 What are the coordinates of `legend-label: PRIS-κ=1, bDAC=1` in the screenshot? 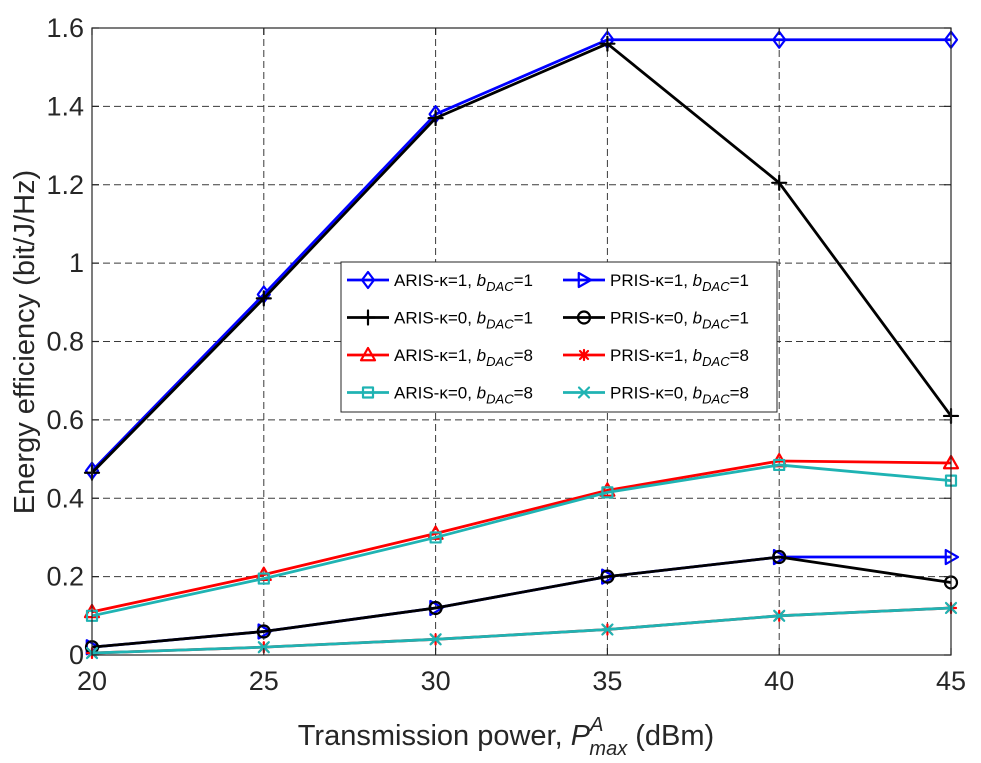 It's located at (679, 282).